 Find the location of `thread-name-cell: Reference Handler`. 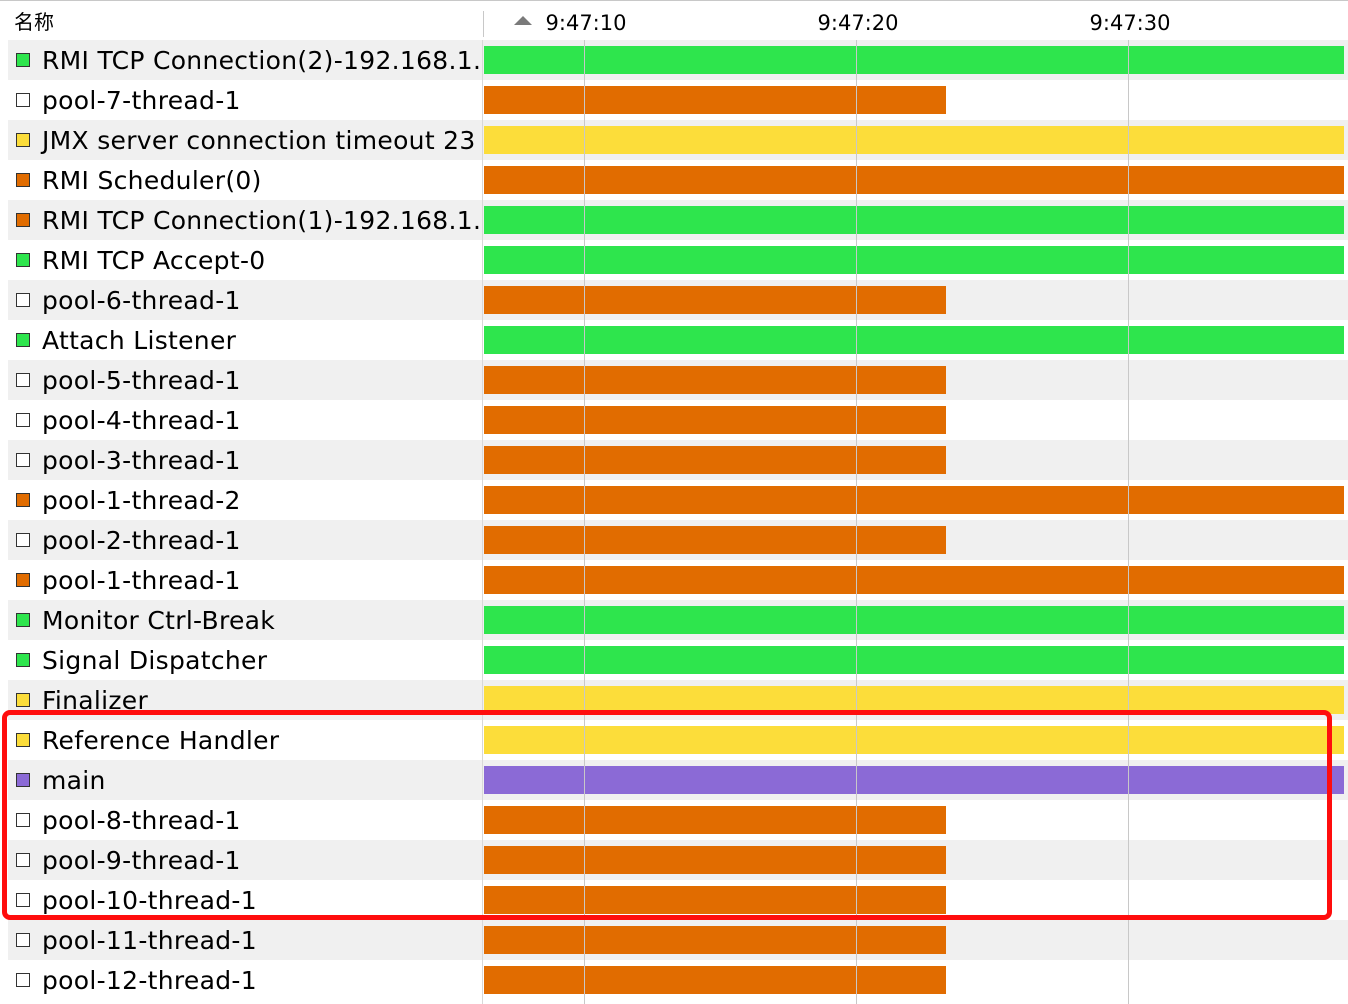

thread-name-cell: Reference Handler is located at coordinates (245, 740).